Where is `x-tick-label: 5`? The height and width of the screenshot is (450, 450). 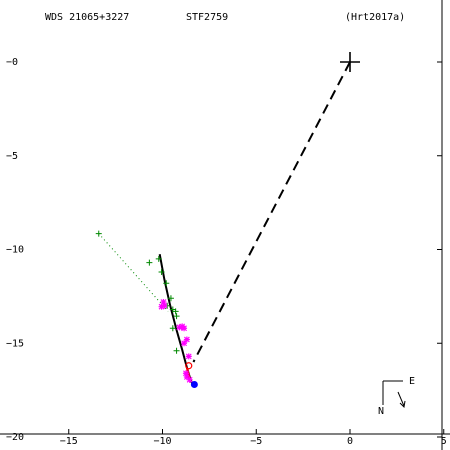 x-tick-label: 5 is located at coordinates (444, 441).